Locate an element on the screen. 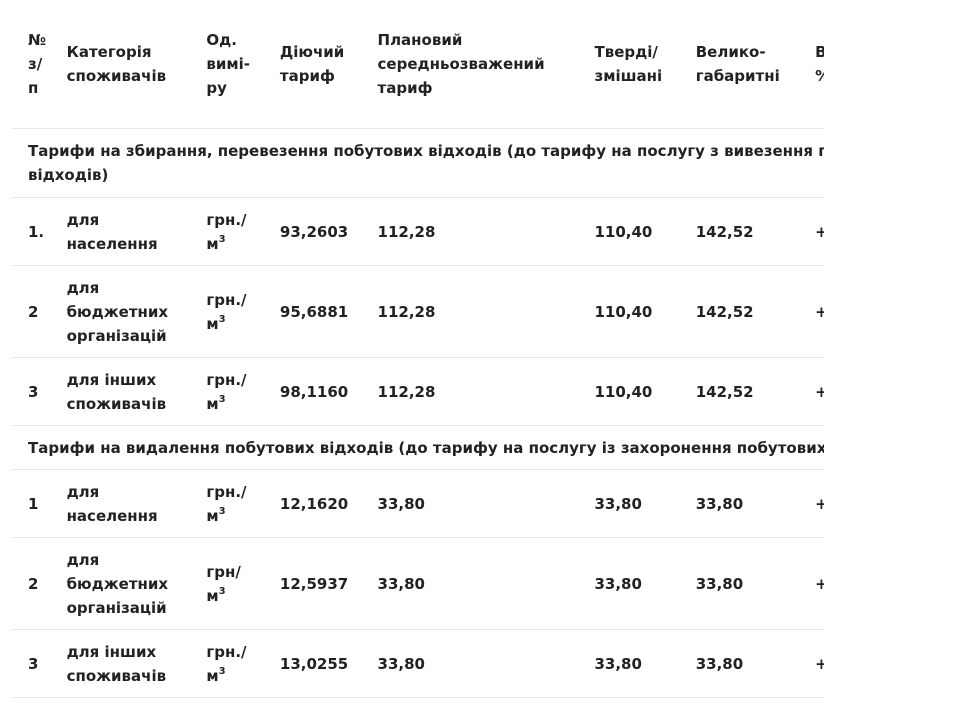 The image size is (959, 711). row-current-tariff: 13,0255 is located at coordinates (312, 663).